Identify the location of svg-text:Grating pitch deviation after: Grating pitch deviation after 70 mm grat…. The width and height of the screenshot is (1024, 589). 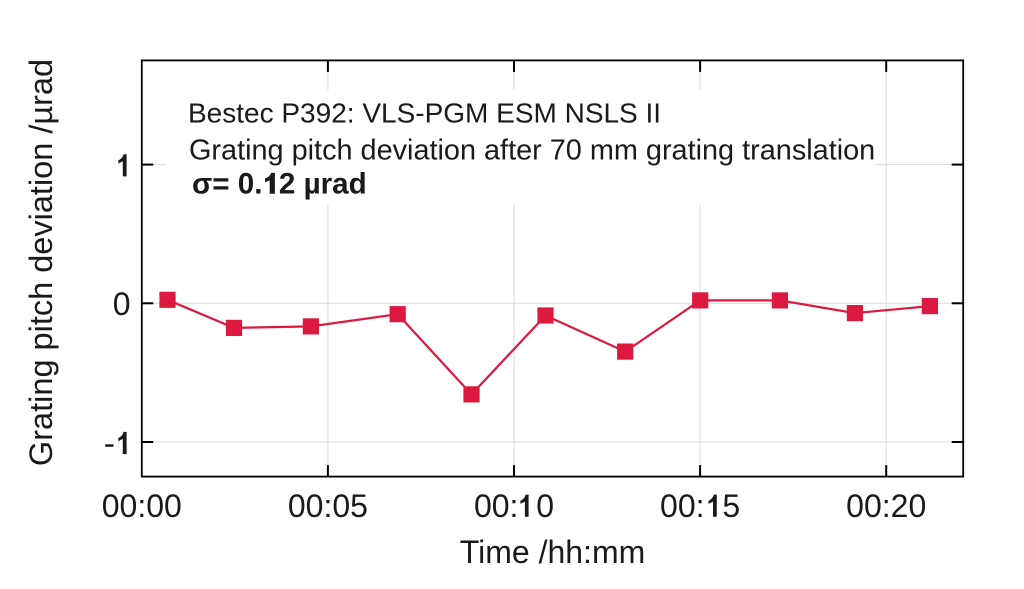
(532, 150).